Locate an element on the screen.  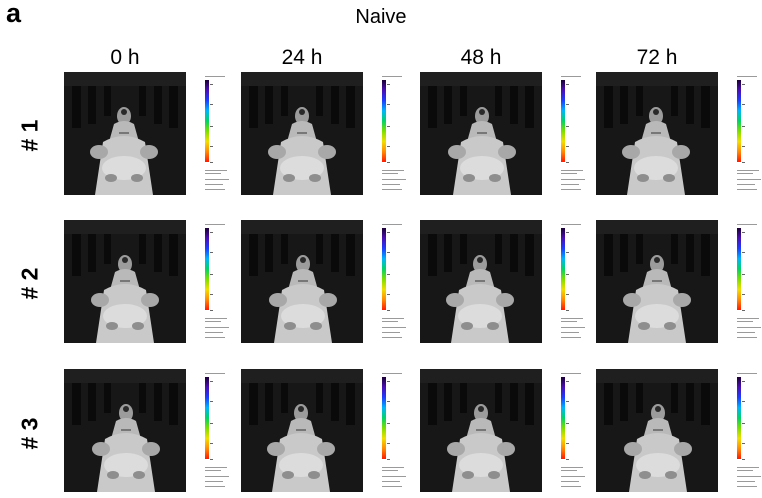
mouse-image-row3-col3 is located at coordinates (481, 430).